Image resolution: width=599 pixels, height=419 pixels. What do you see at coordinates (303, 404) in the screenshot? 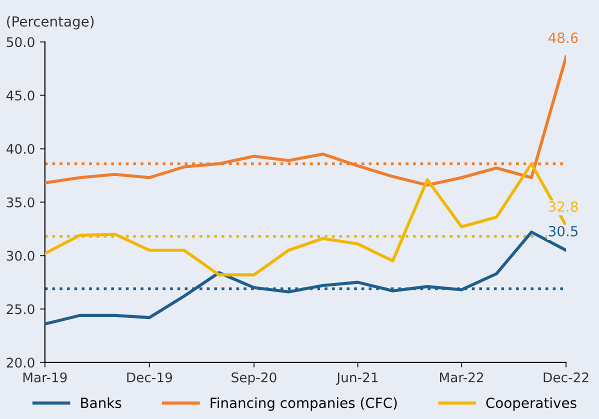
I see `legend-label: Financing companies (CFC)` at bounding box center [303, 404].